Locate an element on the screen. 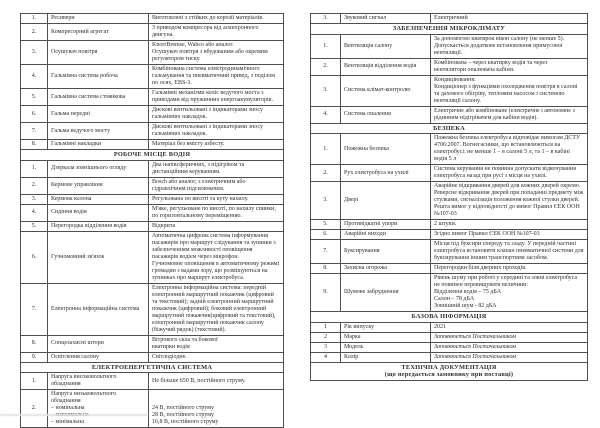  row-value: Заповнюється Постачальником is located at coordinates (509, 347).